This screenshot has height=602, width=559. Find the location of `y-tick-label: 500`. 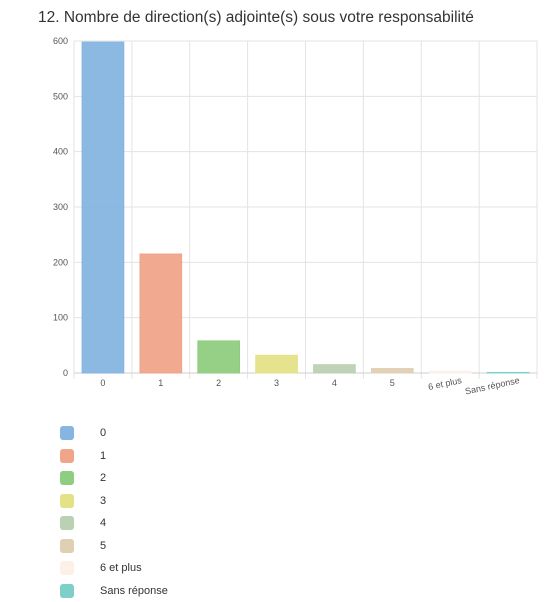

y-tick-label: 500 is located at coordinates (60, 96).